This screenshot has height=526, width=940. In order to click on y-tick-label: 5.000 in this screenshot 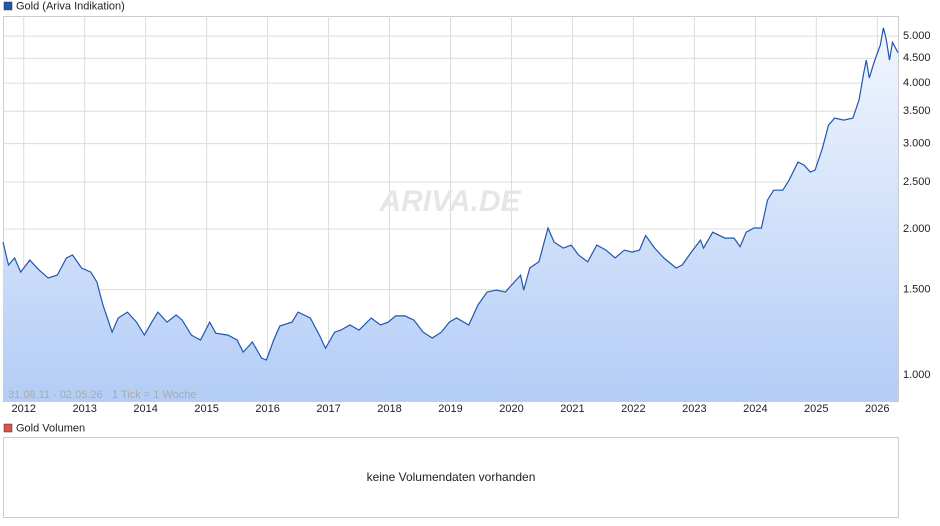, I will do `click(917, 36)`.